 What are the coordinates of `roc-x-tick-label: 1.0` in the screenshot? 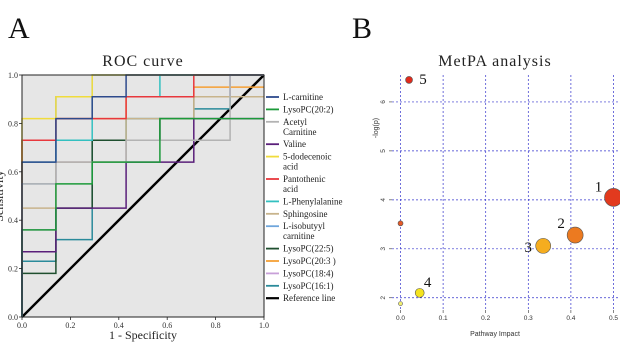 It's located at (264, 325).